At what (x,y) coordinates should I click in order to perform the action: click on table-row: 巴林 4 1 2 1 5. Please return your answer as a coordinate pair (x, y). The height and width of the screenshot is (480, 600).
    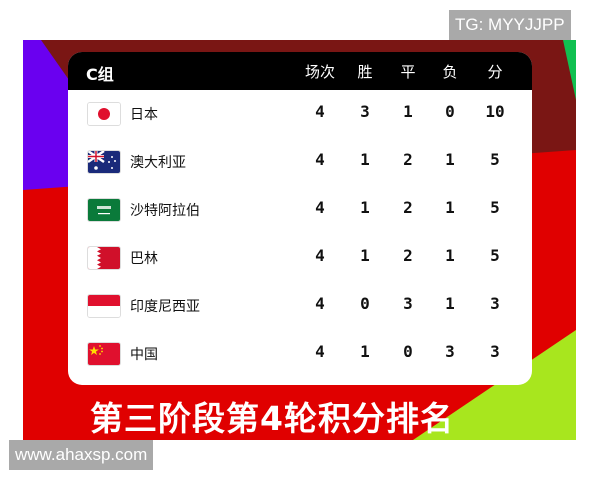
    Looking at the image, I should click on (300, 258).